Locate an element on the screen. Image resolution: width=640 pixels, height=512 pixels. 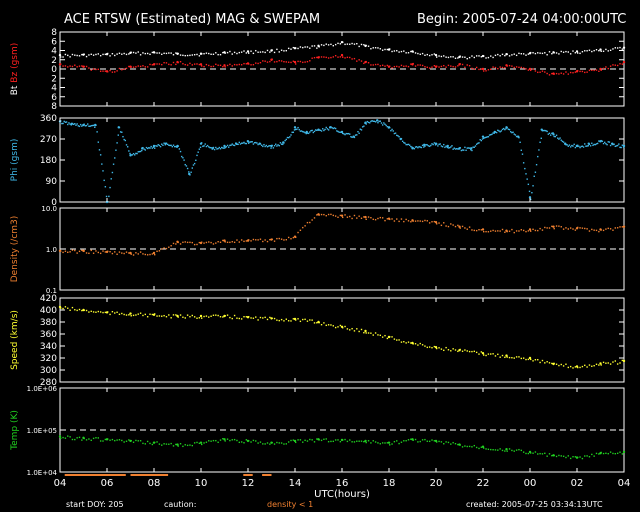
start-doy: start DOY: 205 is located at coordinates (95, 504).